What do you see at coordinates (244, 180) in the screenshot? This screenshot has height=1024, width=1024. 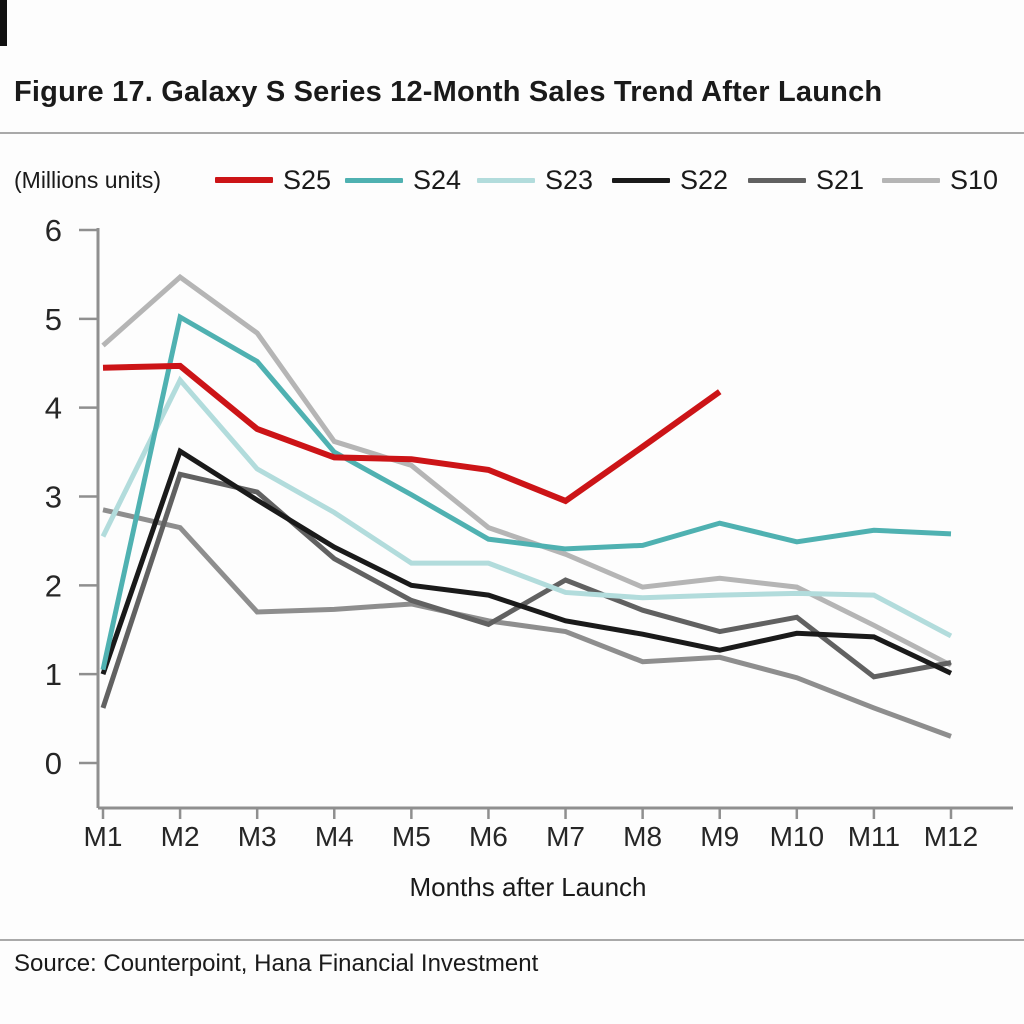 I see `legend-swatch-S25` at bounding box center [244, 180].